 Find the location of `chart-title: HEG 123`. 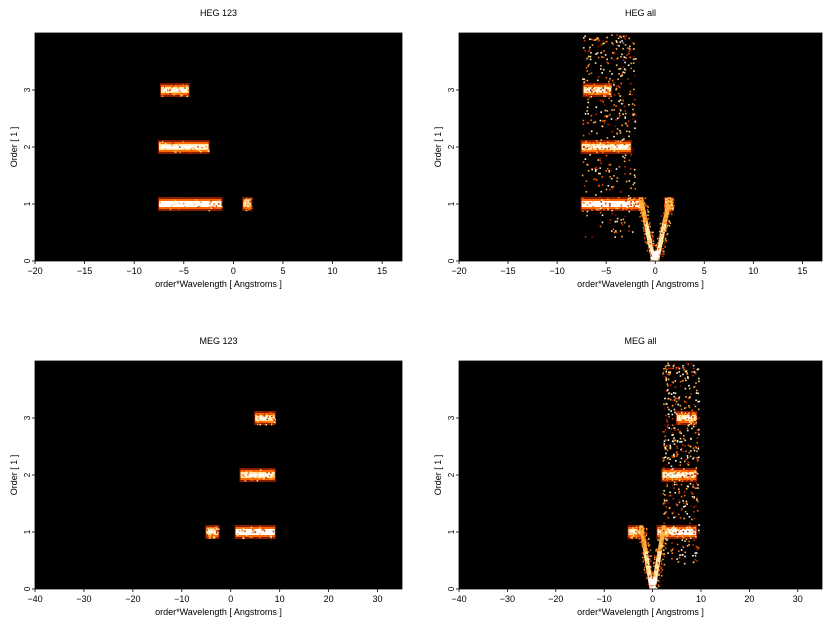

chart-title: HEG 123 is located at coordinates (218, 13).